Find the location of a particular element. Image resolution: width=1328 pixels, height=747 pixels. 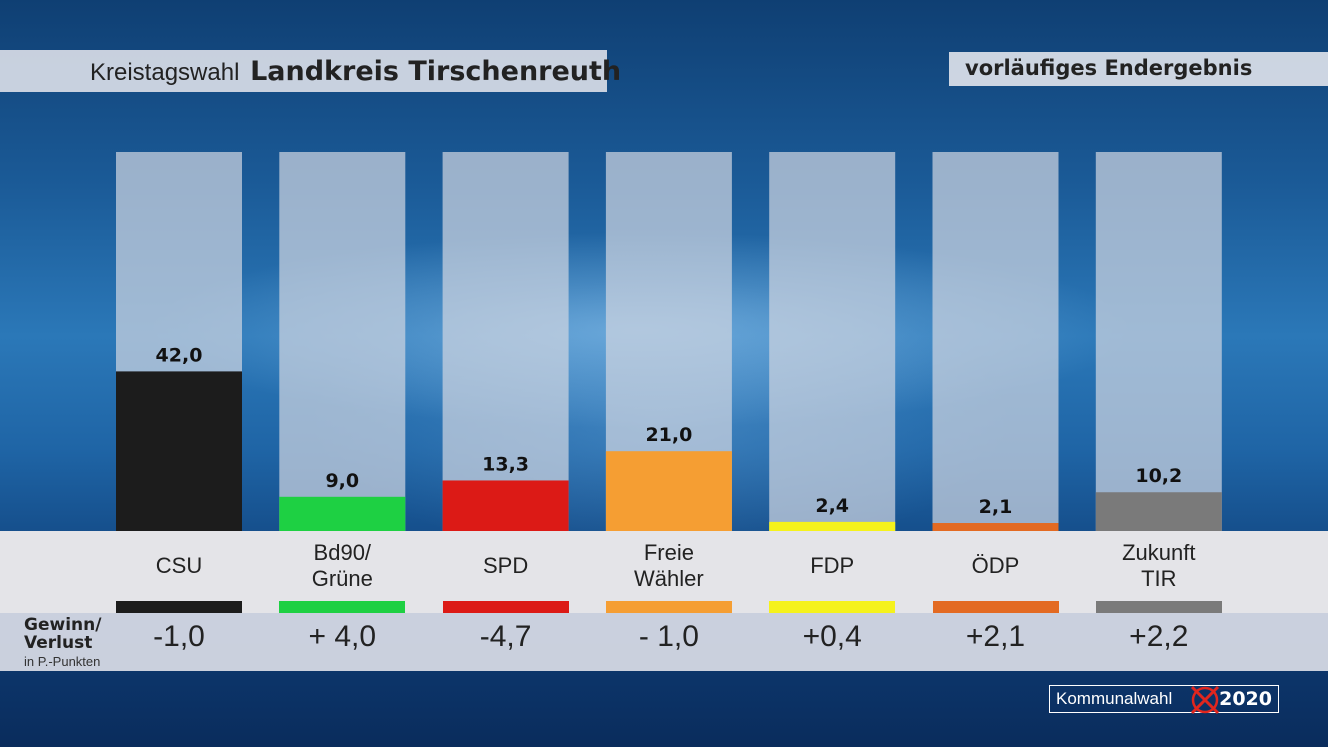

logo-year: 2020 is located at coordinates (1245, 699).